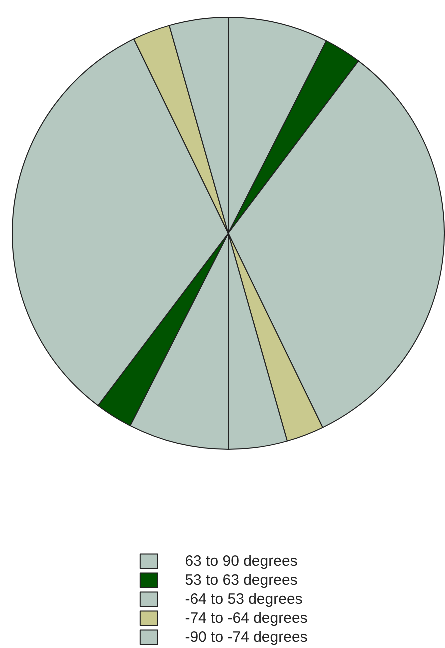 This screenshot has width=445, height=648. I want to click on legend-label: -74 to -64 degrees, so click(246, 618).